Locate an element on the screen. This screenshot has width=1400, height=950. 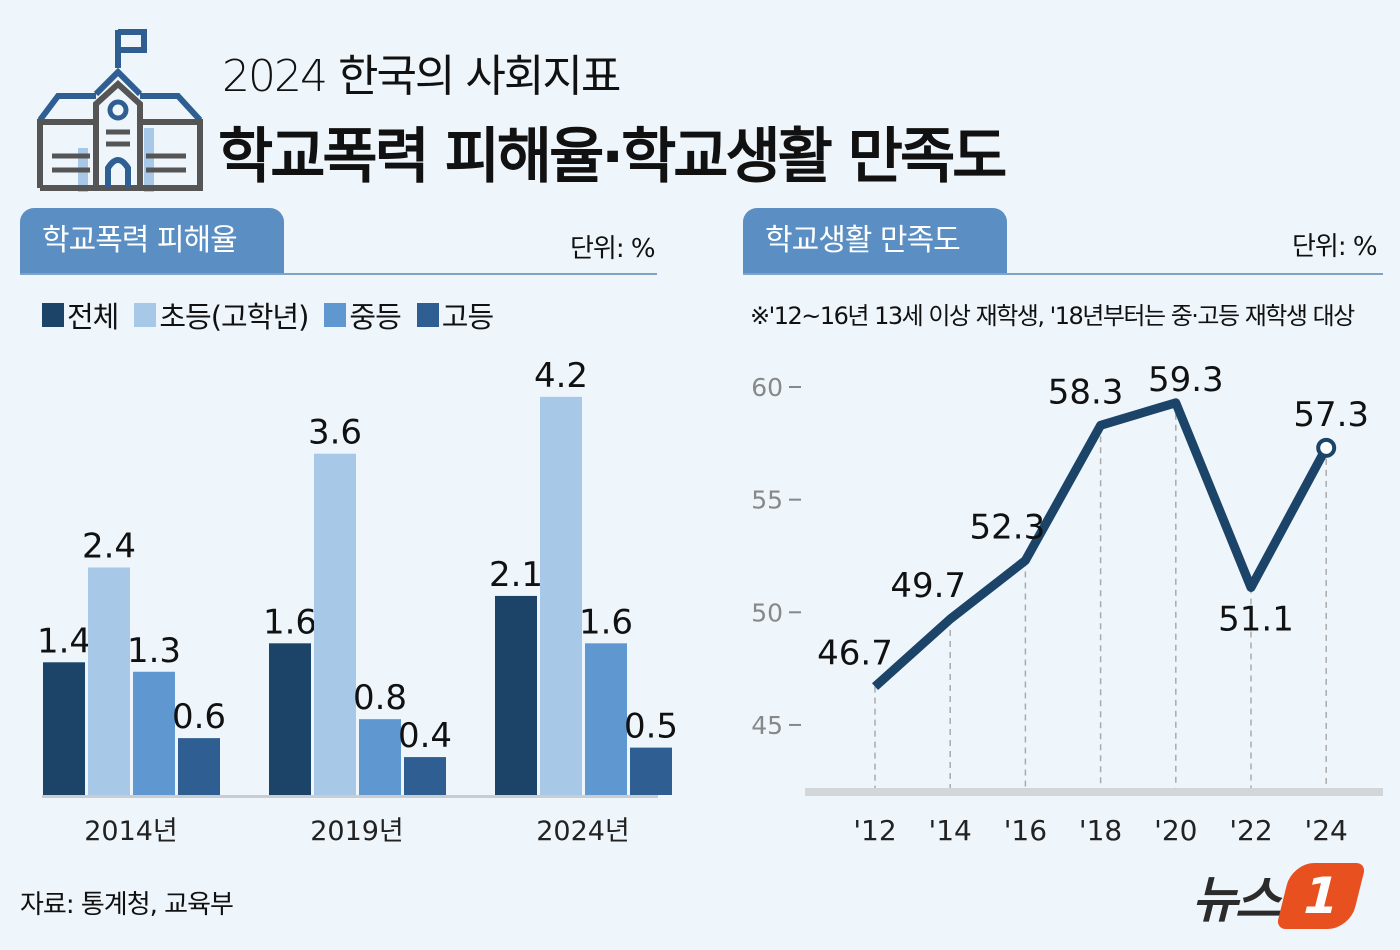
legend-item: 전체 is located at coordinates (80, 315).